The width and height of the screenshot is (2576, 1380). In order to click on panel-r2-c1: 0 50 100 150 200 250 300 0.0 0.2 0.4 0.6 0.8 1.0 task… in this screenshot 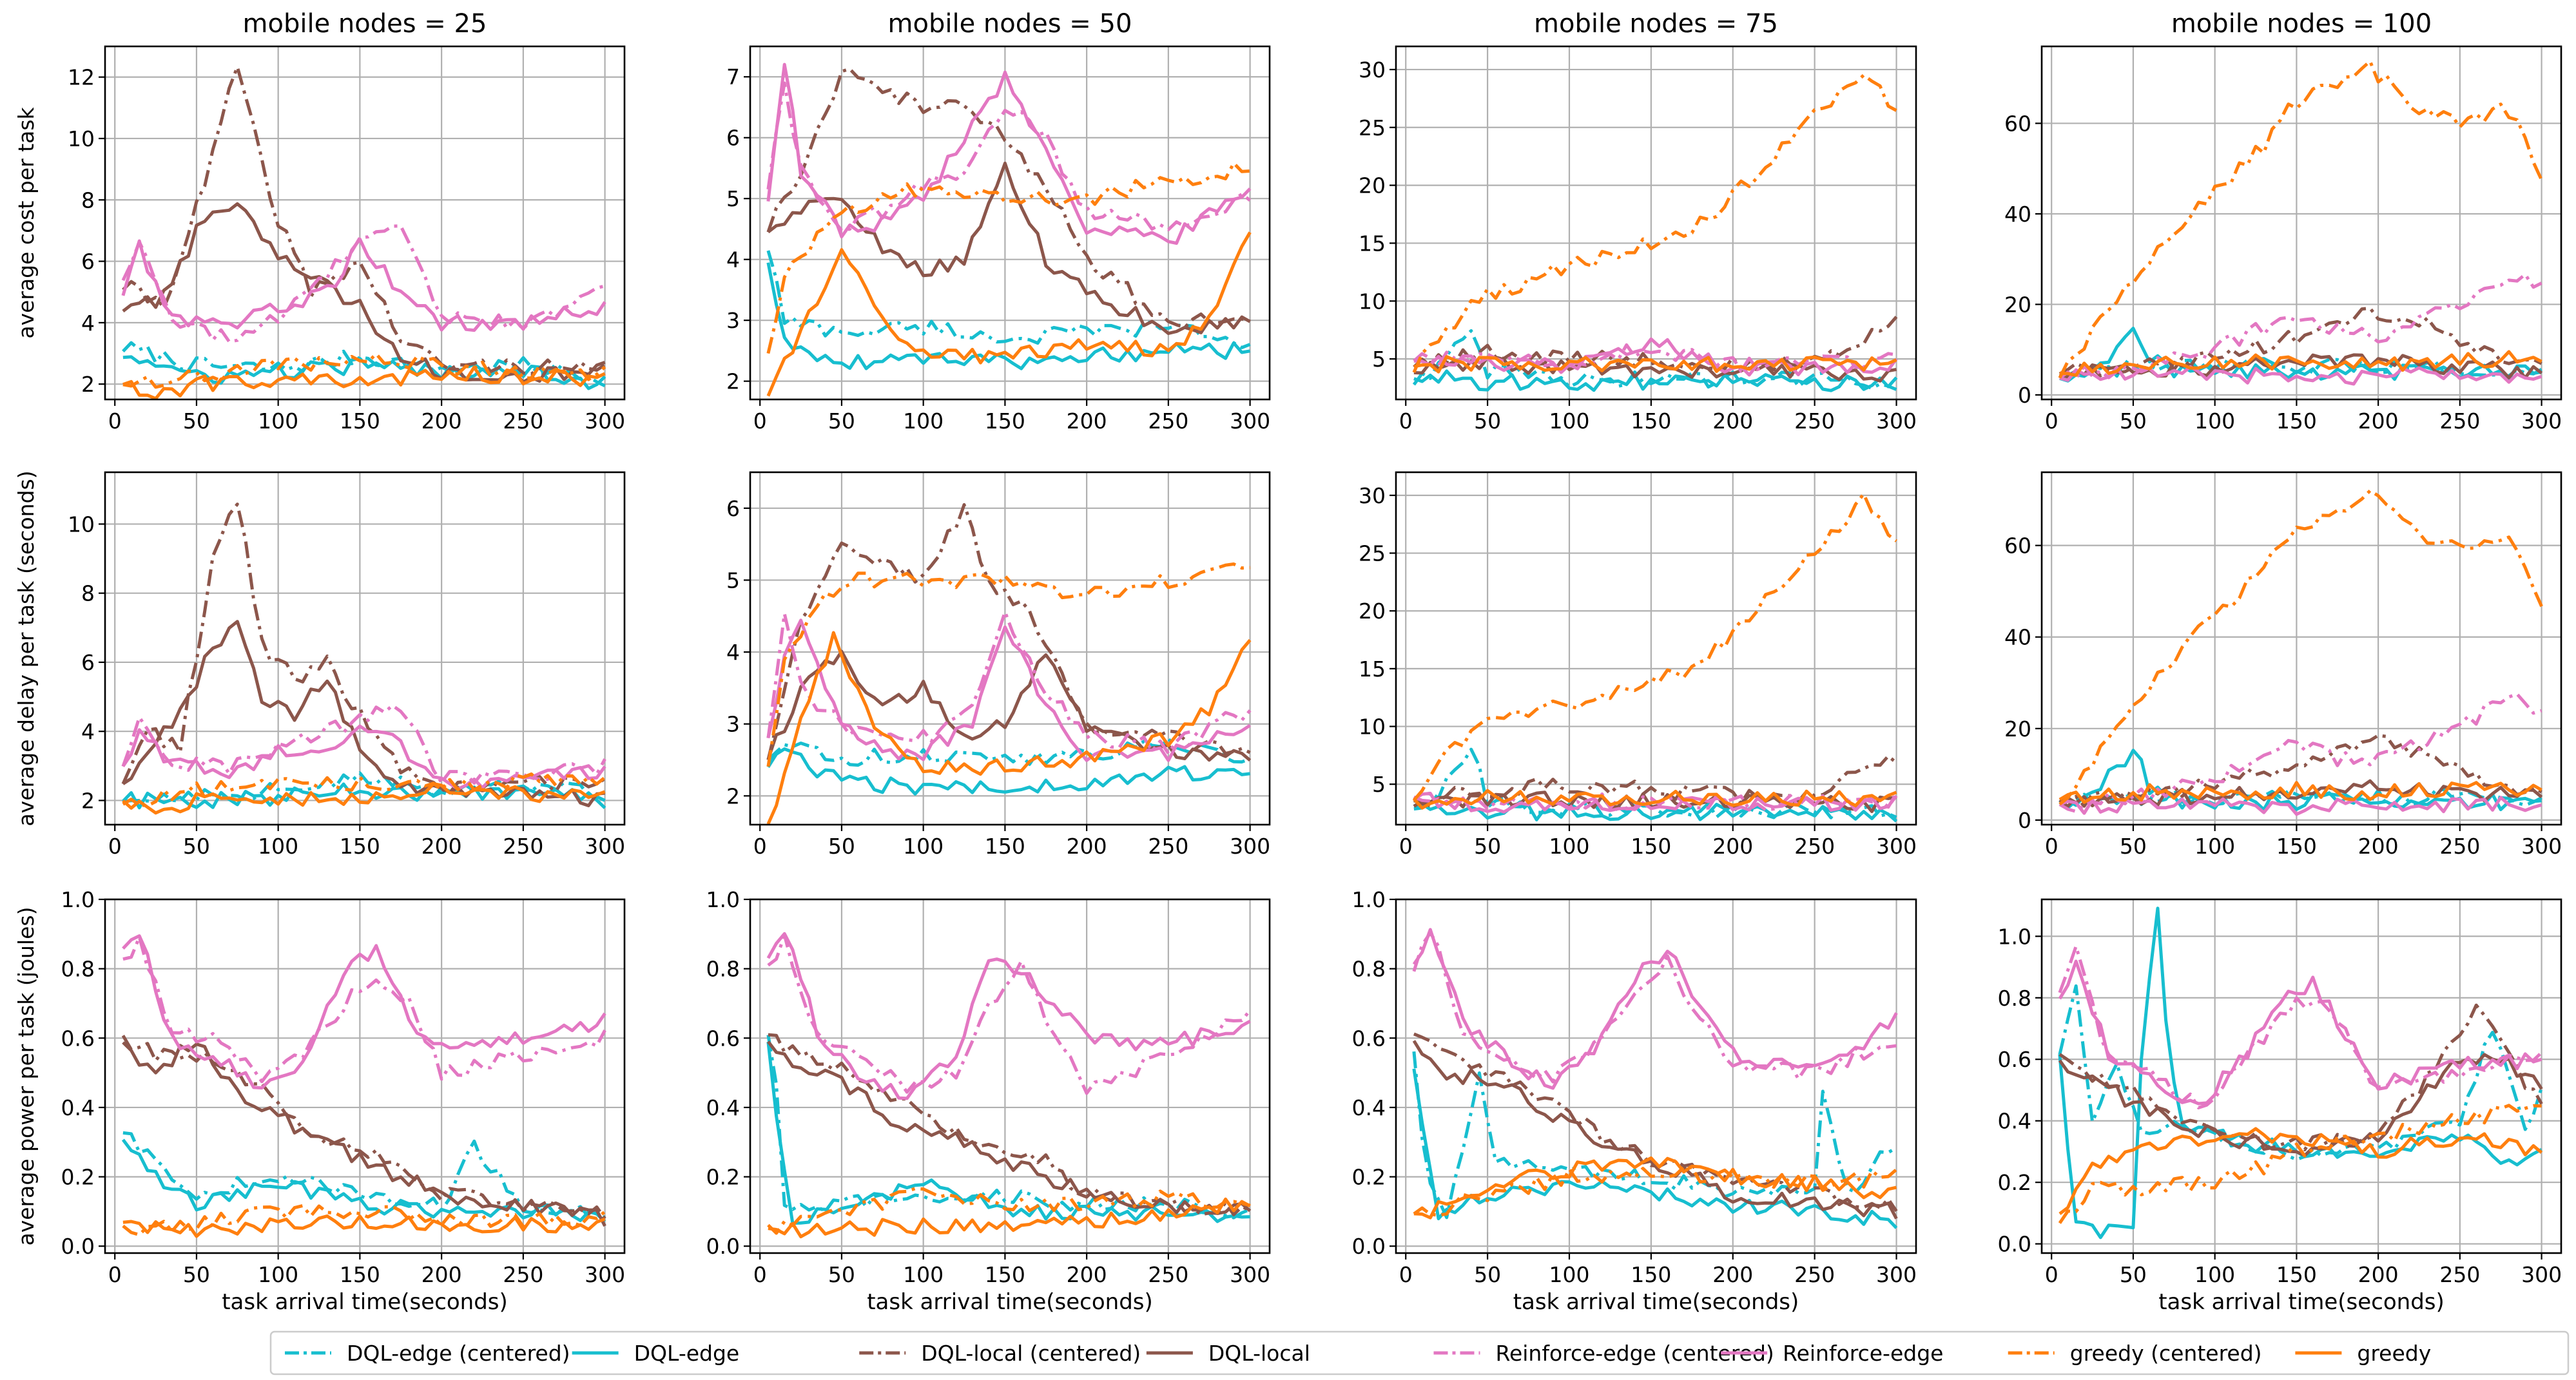, I will do `click(988, 1101)`.